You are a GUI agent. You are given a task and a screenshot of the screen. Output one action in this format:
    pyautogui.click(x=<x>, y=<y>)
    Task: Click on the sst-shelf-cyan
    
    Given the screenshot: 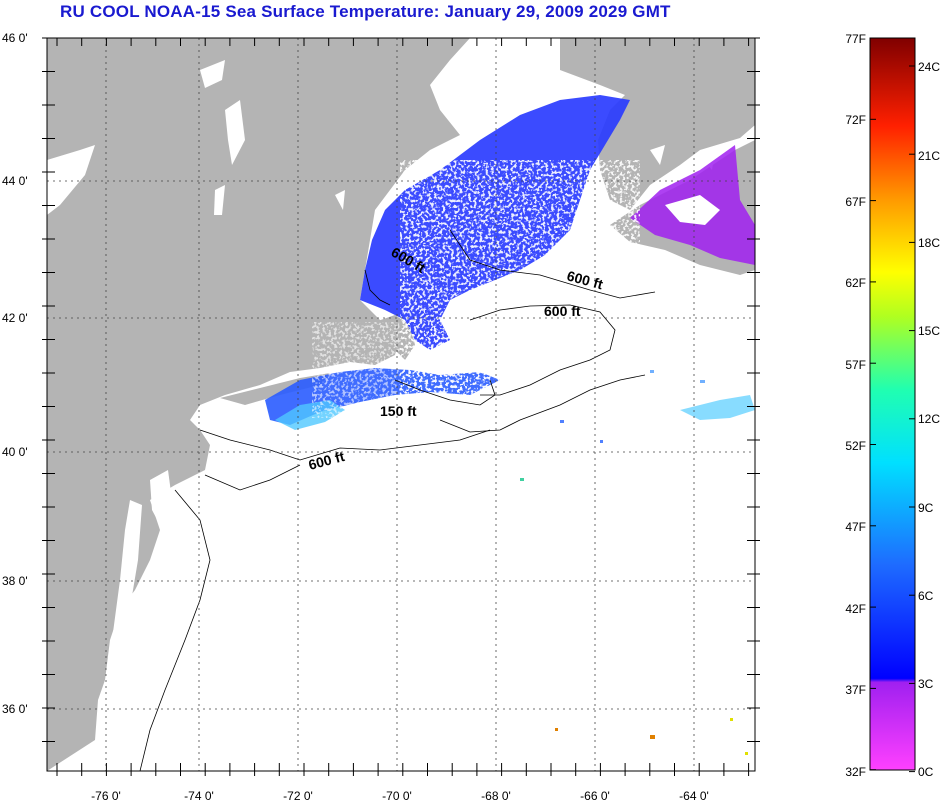 What is the action you would take?
    pyautogui.click(x=310, y=415)
    